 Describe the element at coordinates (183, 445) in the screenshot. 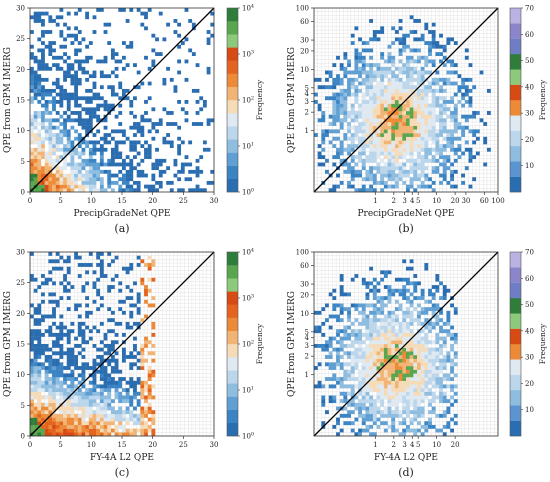

I see `x-tick-label: 25` at that location.